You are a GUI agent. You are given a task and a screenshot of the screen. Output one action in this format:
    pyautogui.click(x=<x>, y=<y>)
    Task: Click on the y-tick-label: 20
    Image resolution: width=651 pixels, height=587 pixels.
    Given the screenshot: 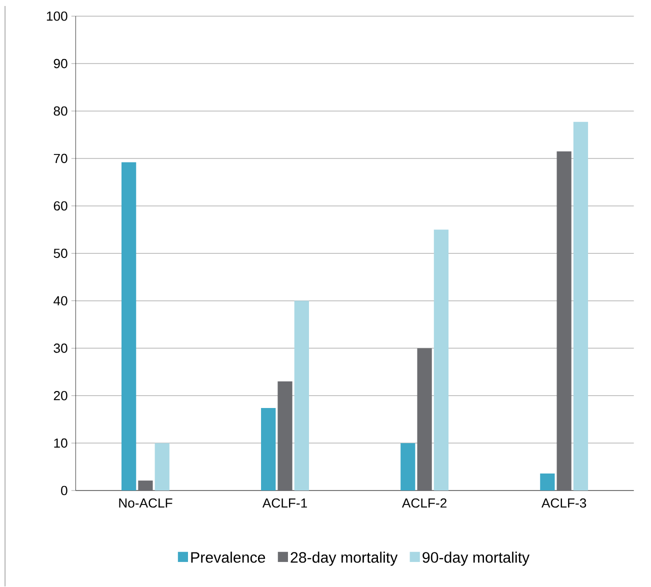 What is the action you would take?
    pyautogui.click(x=61, y=395)
    